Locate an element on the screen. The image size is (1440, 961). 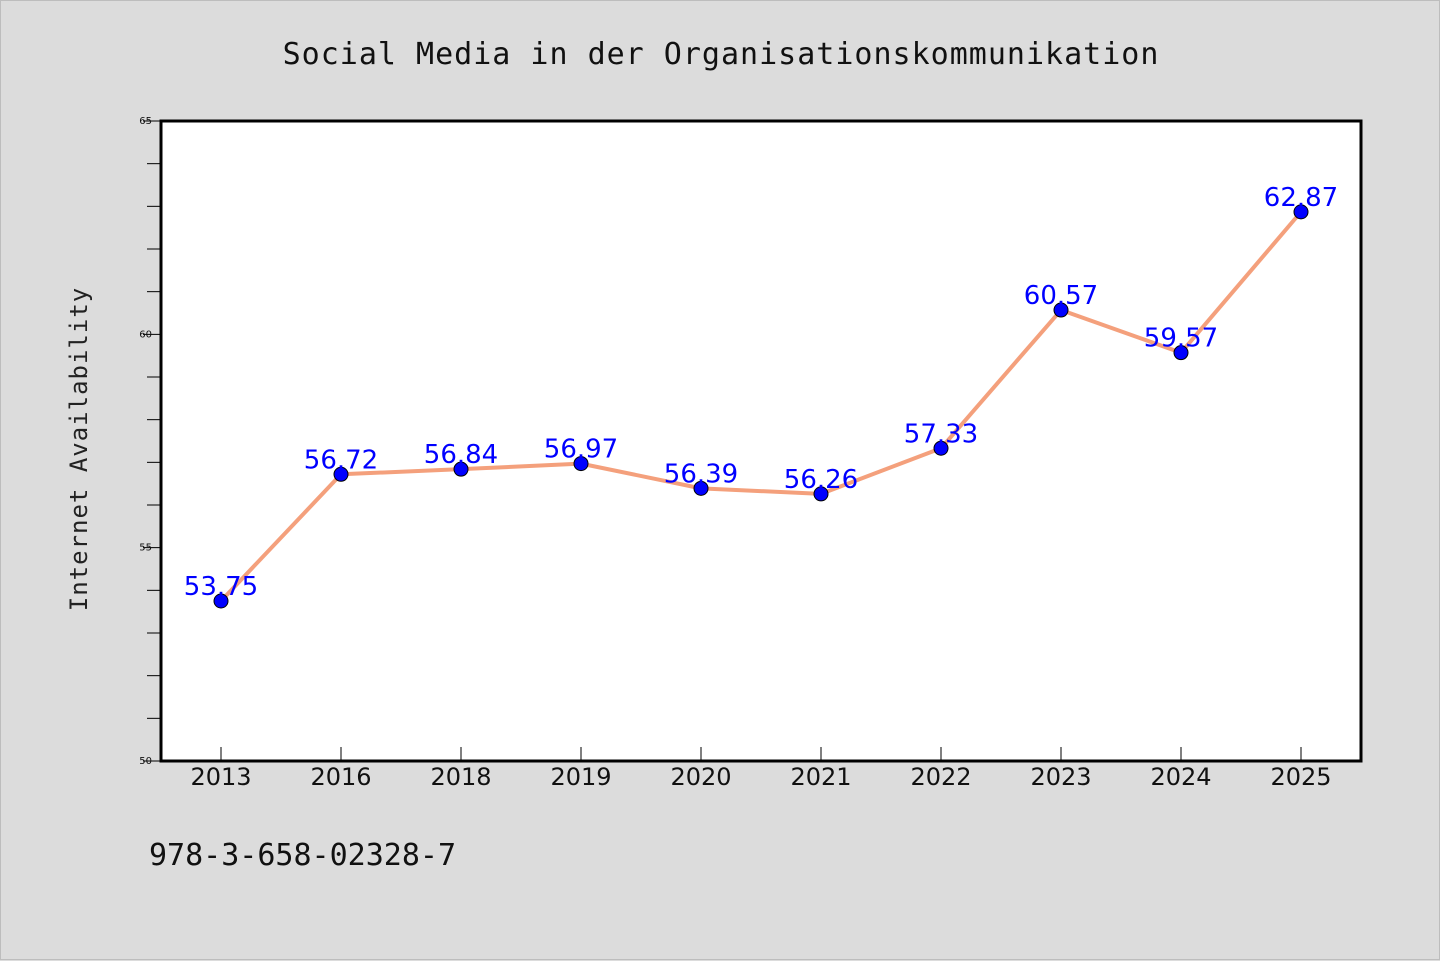
x-axis: 2013 2016 2018 2019 2020 2021 2022 2023 2024 2025 is located at coordinates (761, 769).